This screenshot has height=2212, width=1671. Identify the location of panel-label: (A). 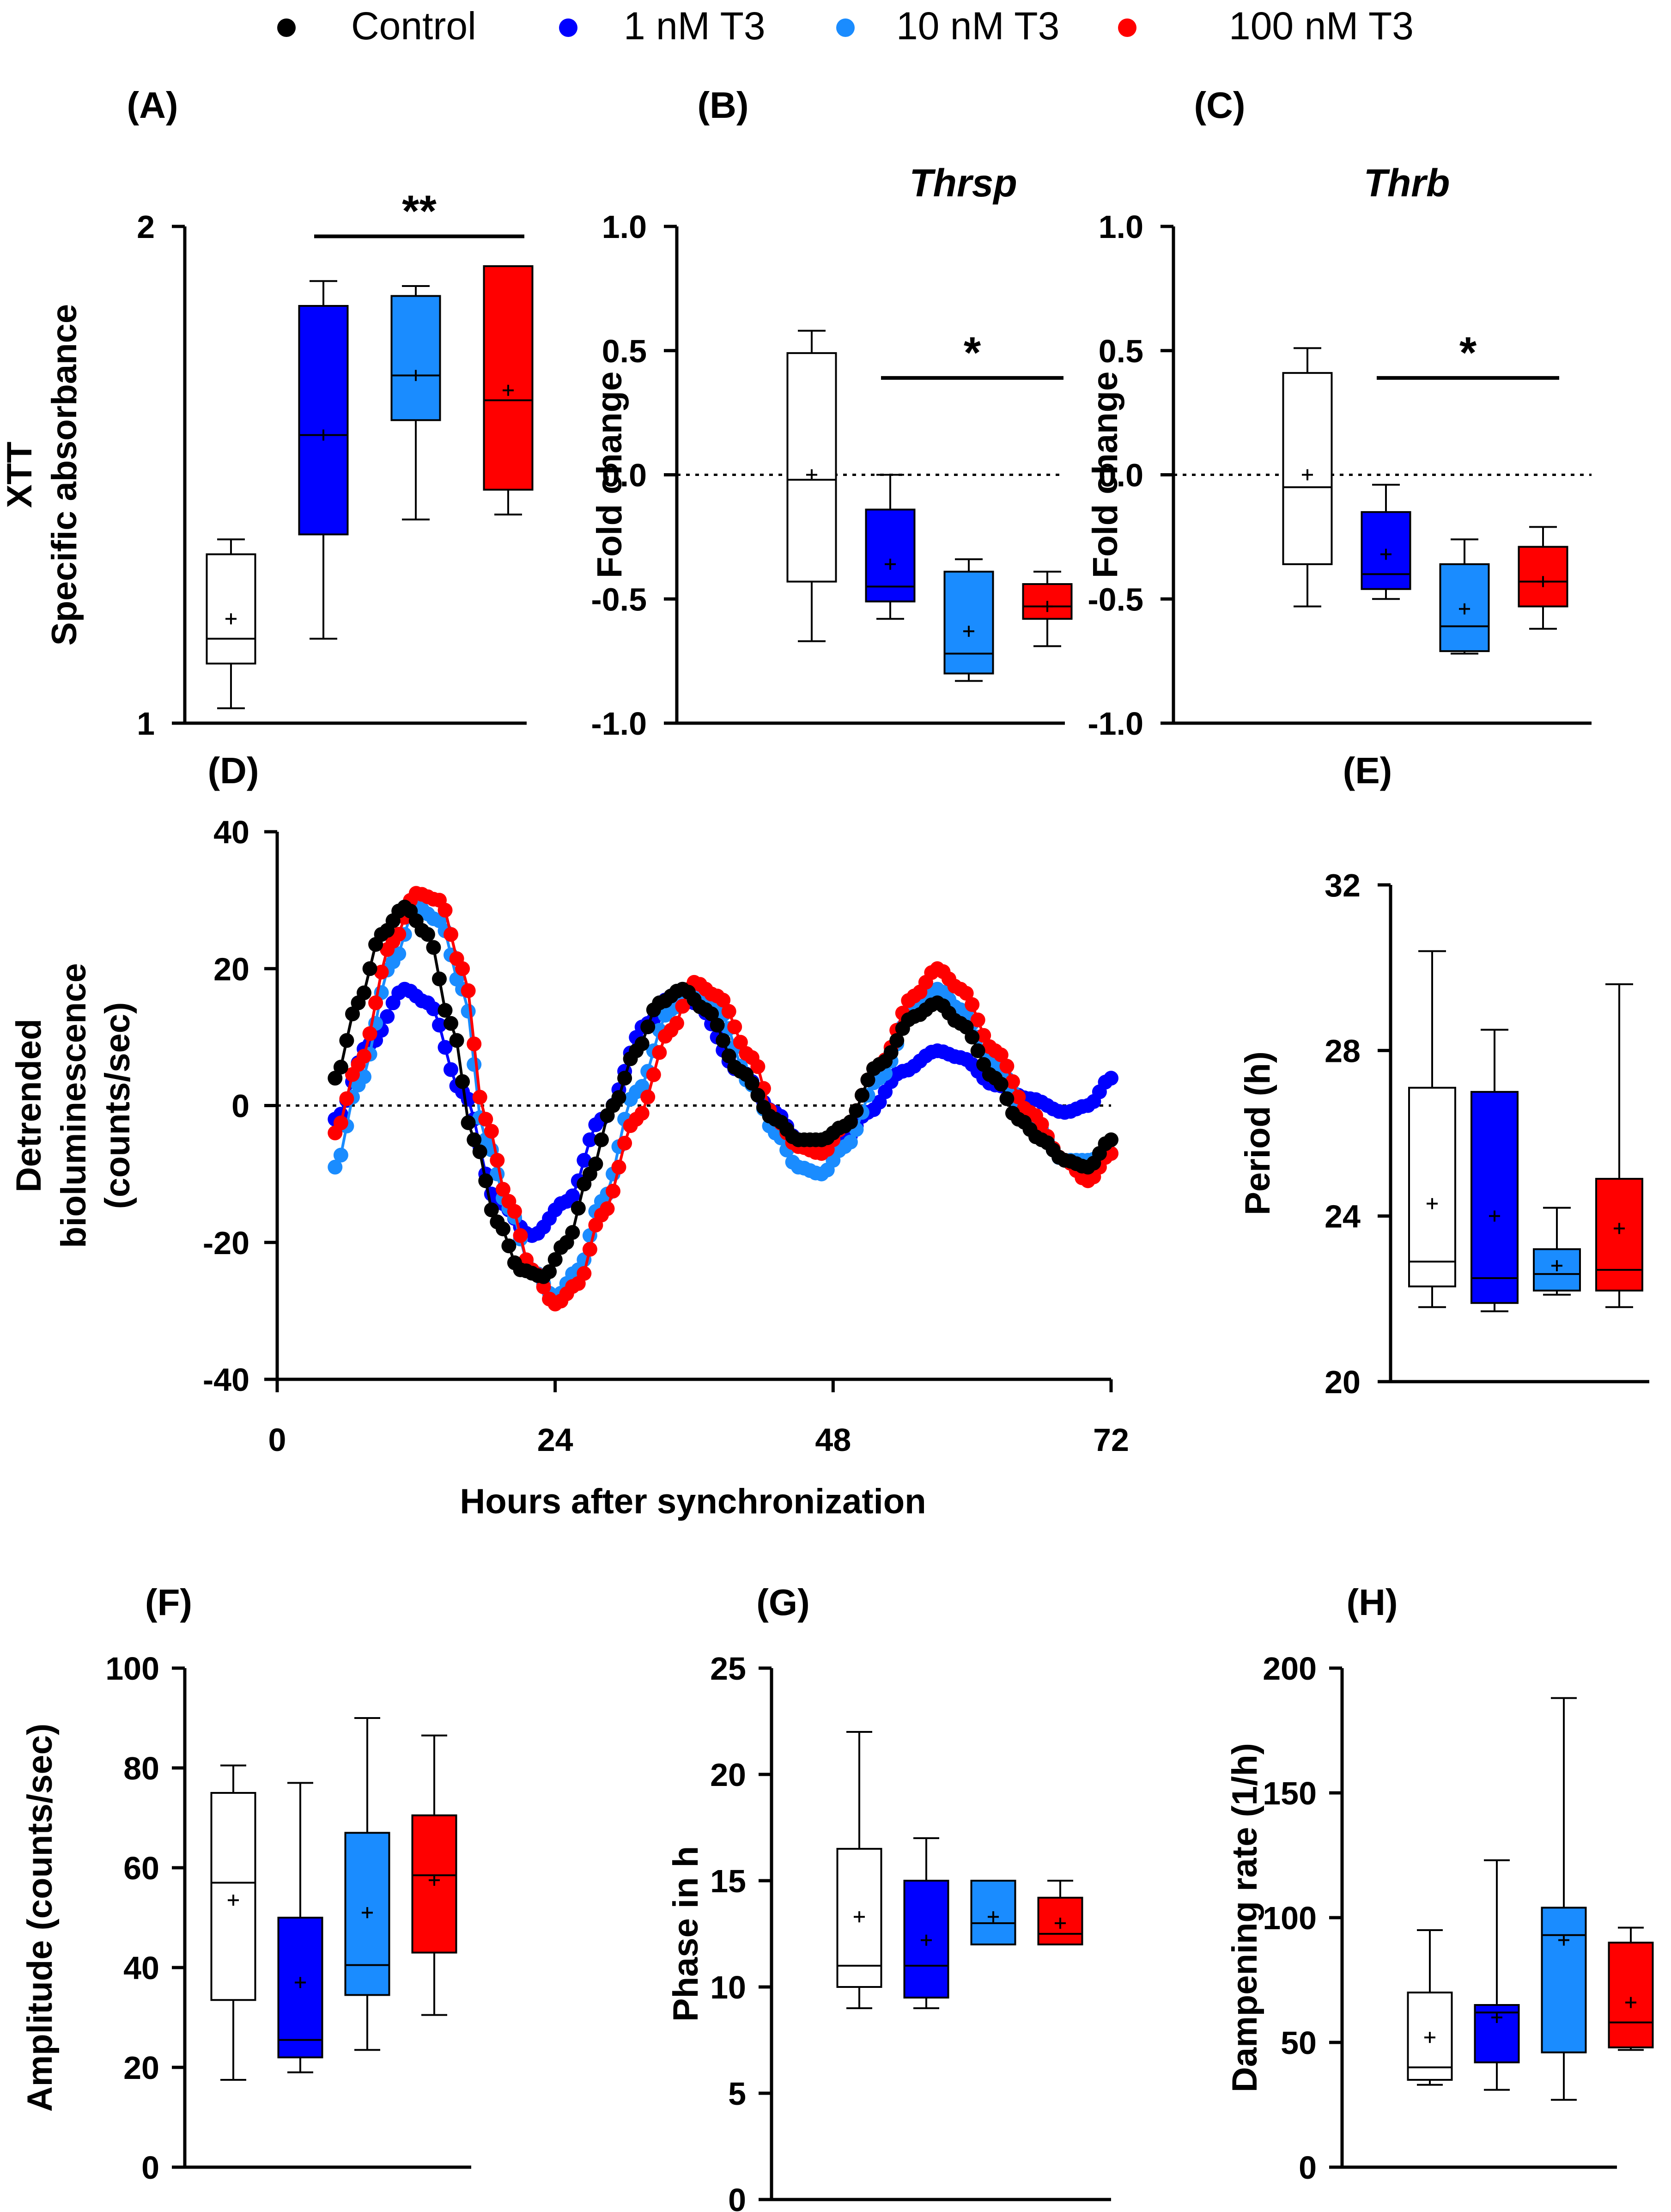
(152, 105).